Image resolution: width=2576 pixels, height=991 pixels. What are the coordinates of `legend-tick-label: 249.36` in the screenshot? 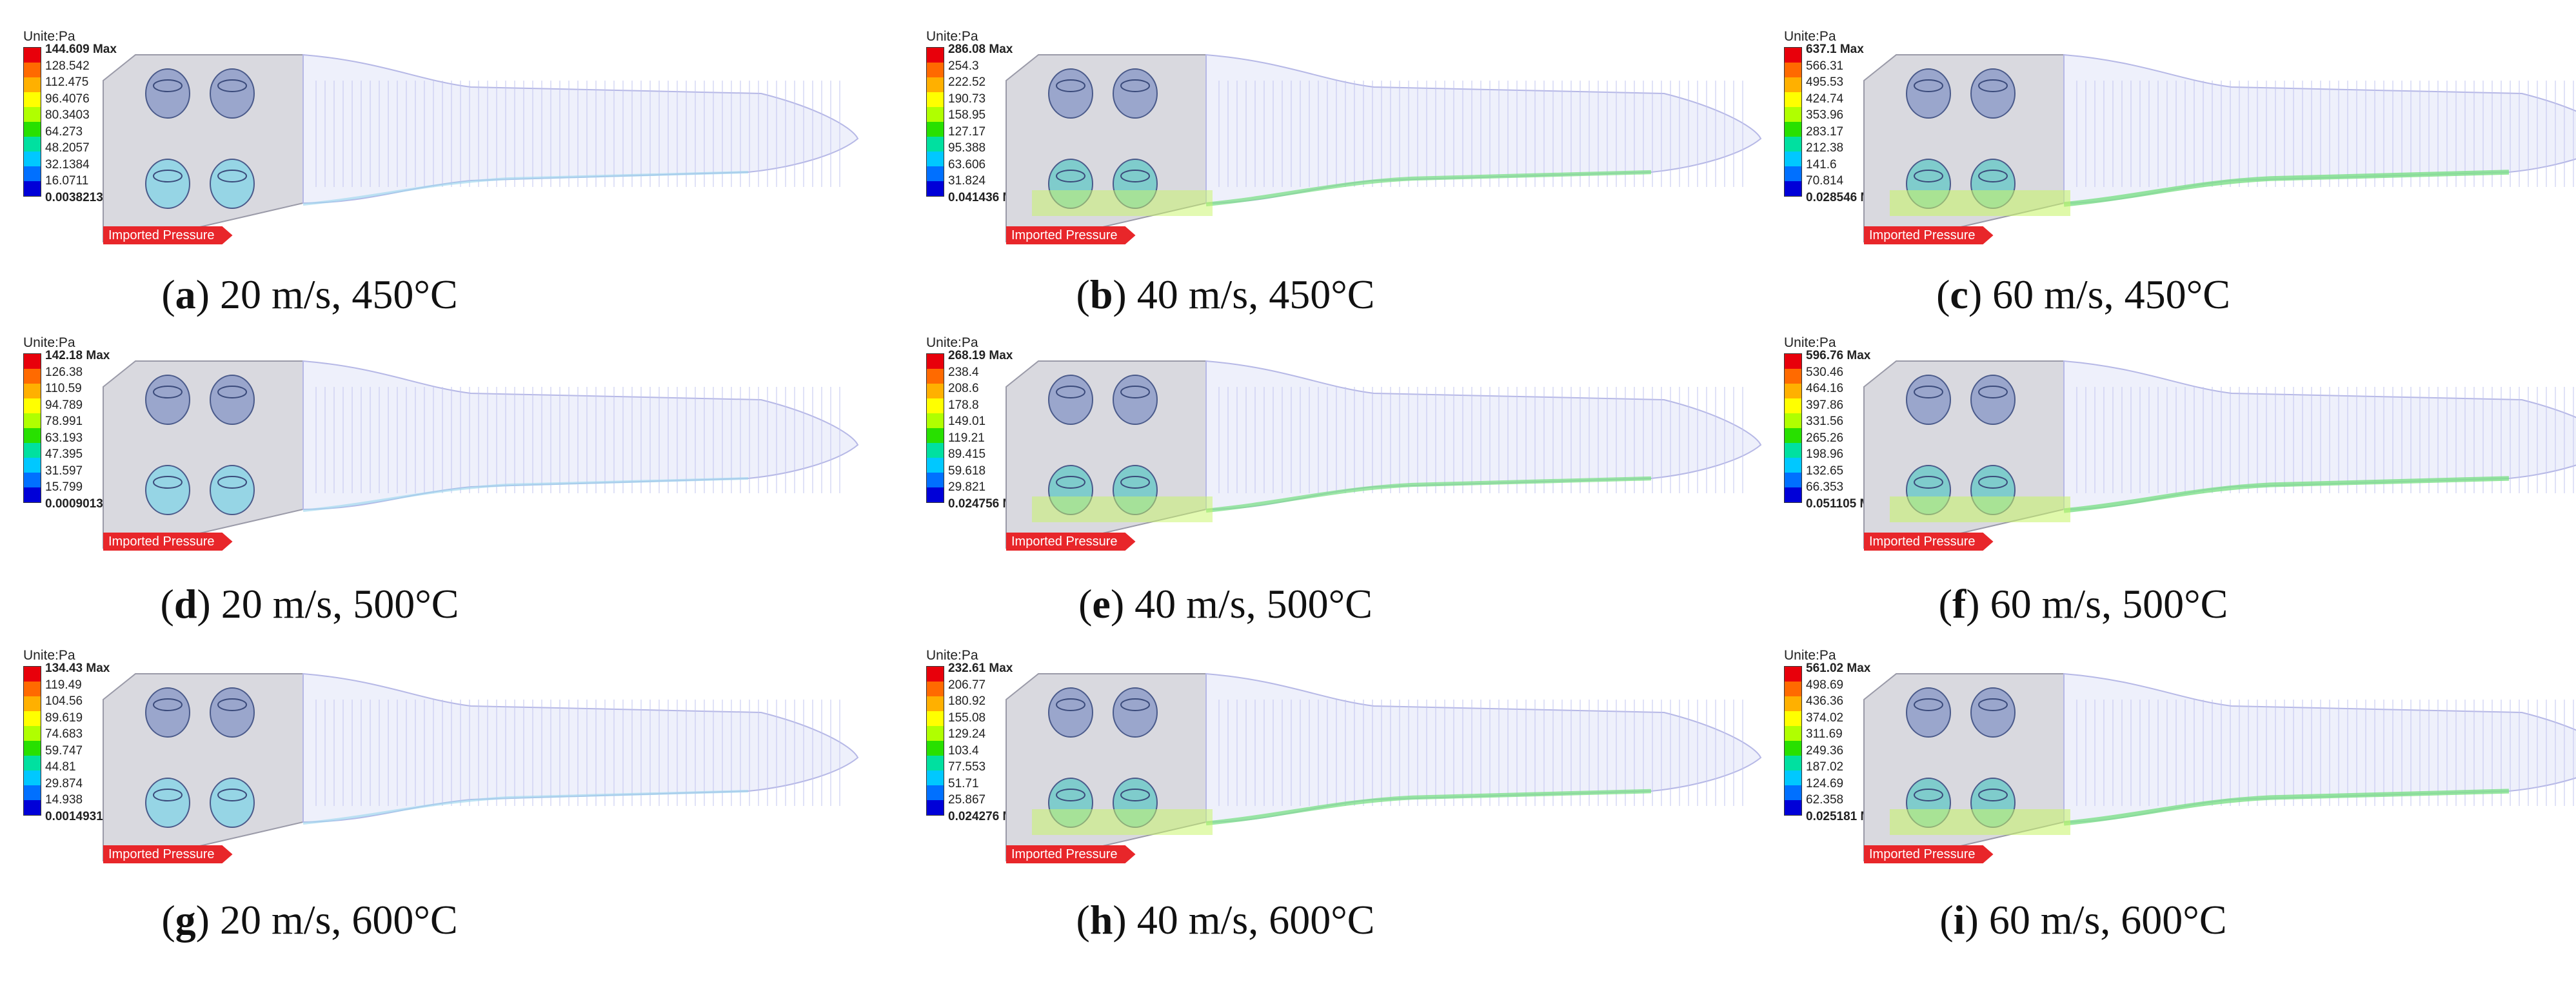 It's located at (1825, 750).